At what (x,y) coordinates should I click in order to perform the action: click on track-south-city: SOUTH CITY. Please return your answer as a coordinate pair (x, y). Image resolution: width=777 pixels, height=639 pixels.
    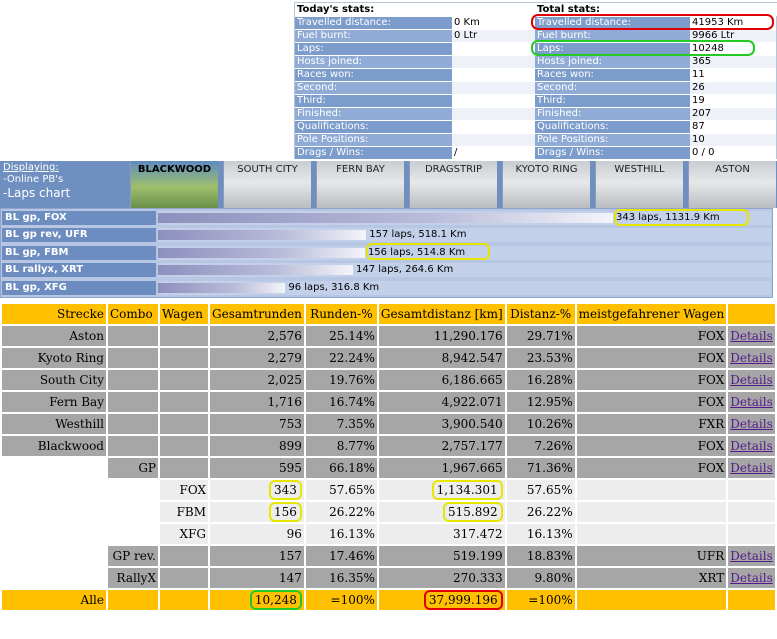
    Looking at the image, I should click on (267, 184).